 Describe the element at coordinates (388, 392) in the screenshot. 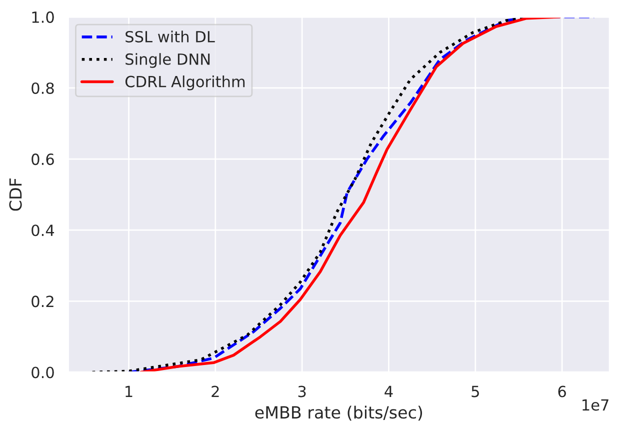

I see `x-tick-label: 4` at that location.